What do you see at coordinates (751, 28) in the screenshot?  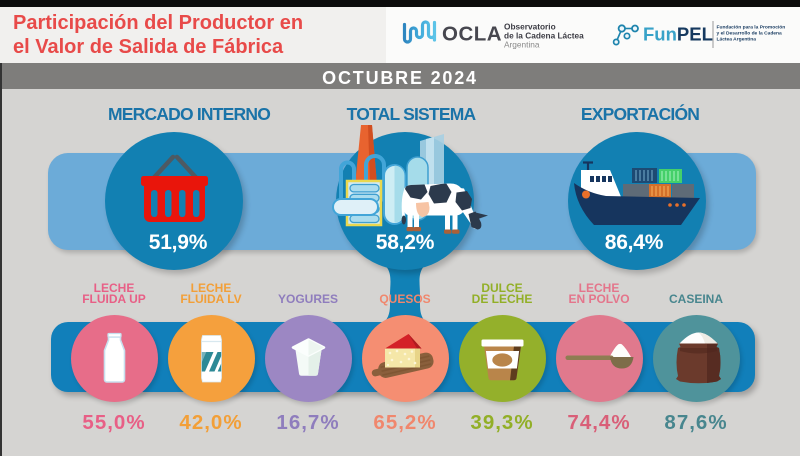 I see `svg-text: Fundación para la Promoción` at bounding box center [751, 28].